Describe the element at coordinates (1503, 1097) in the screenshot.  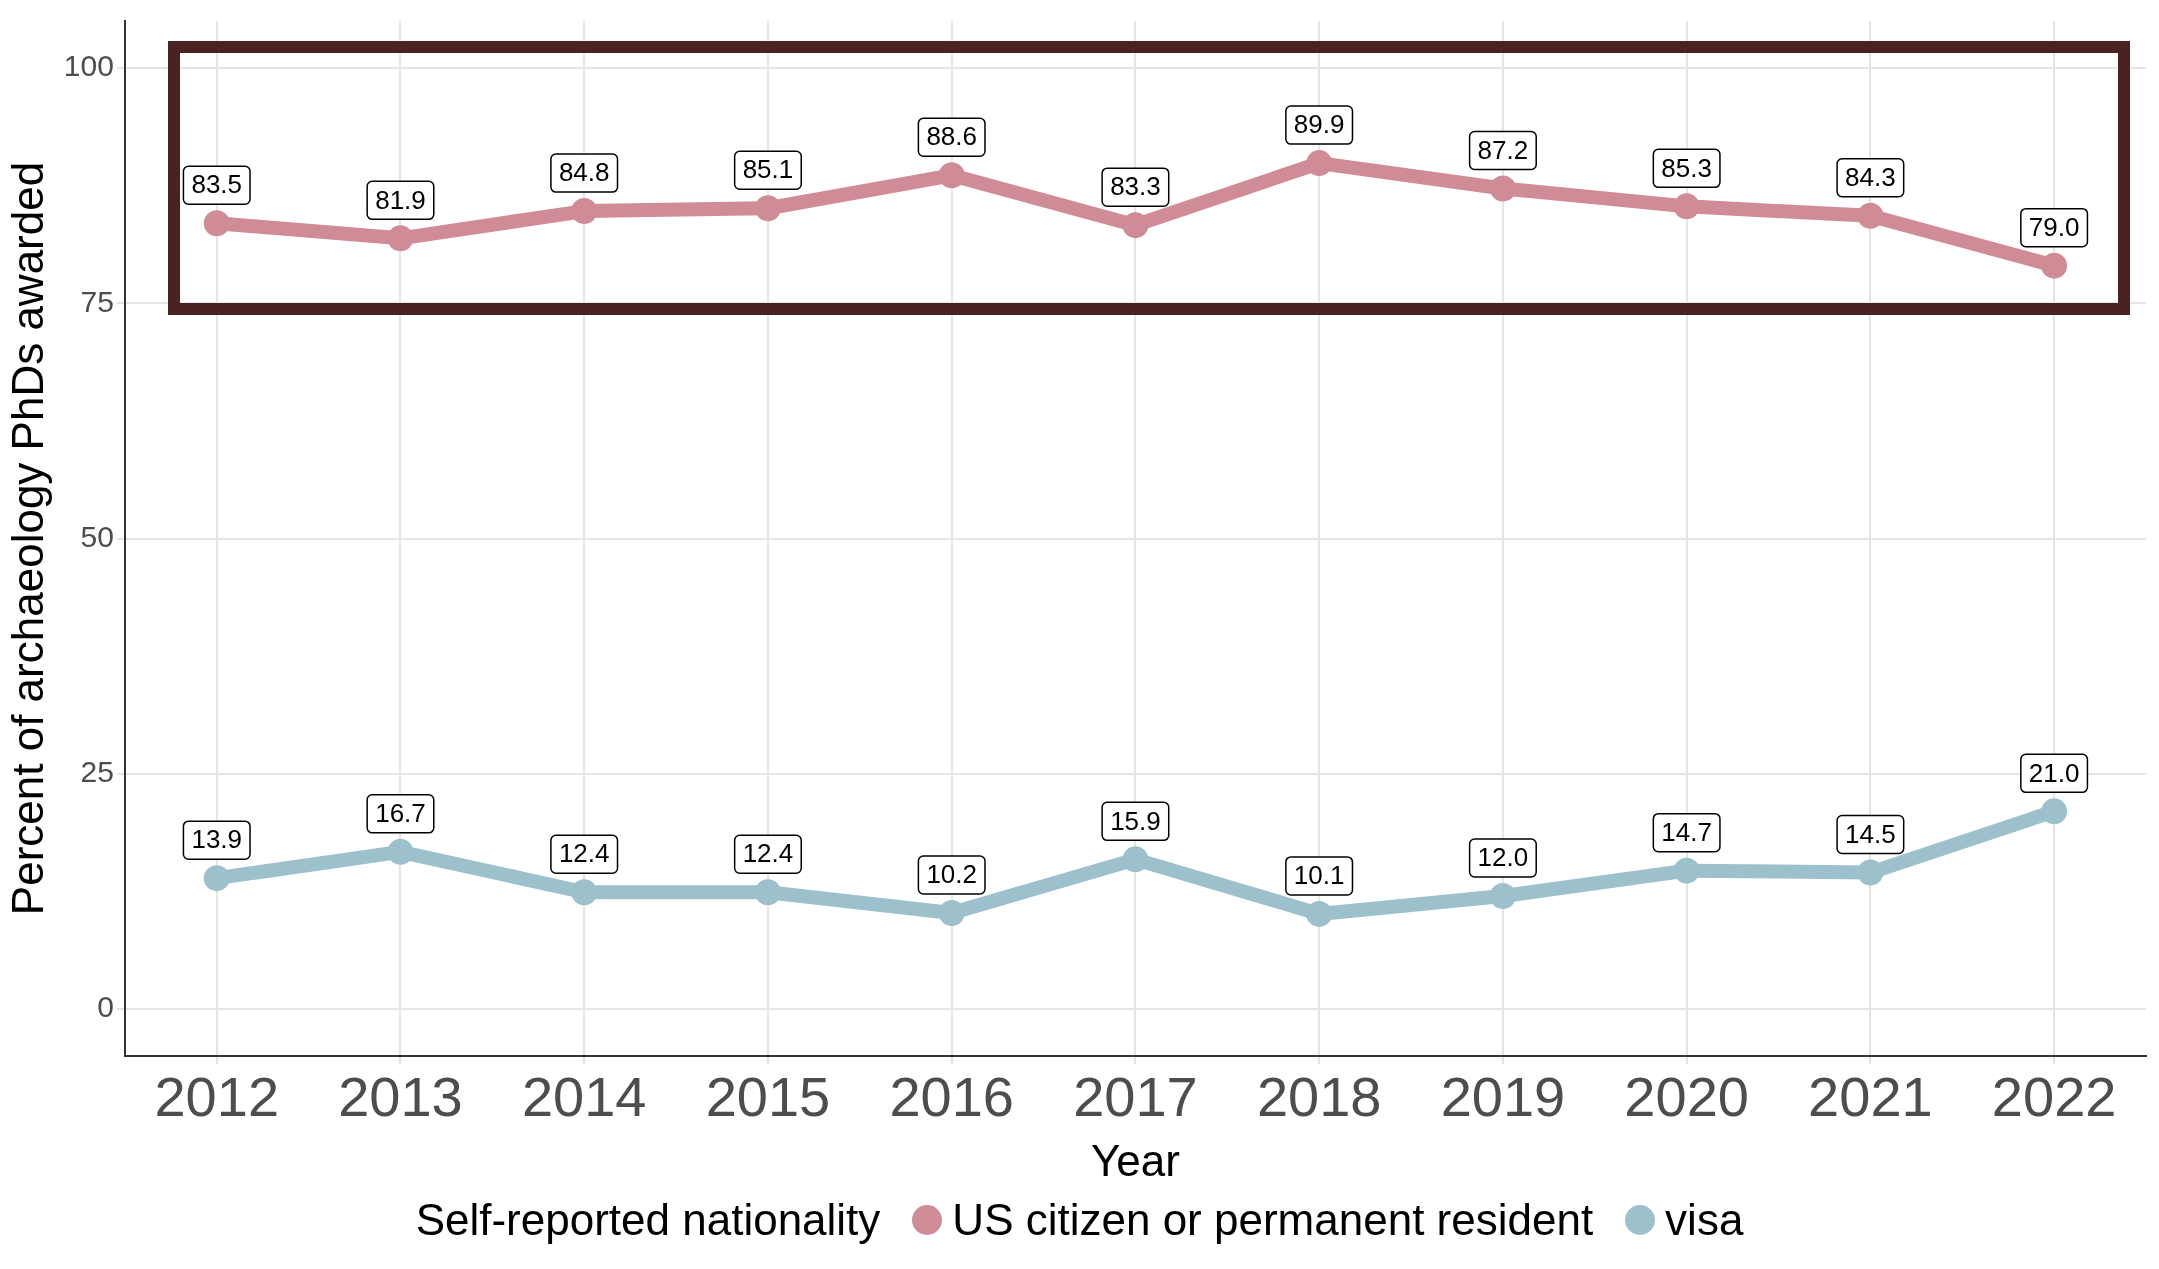
I see `x-tick-label: 2019` at that location.